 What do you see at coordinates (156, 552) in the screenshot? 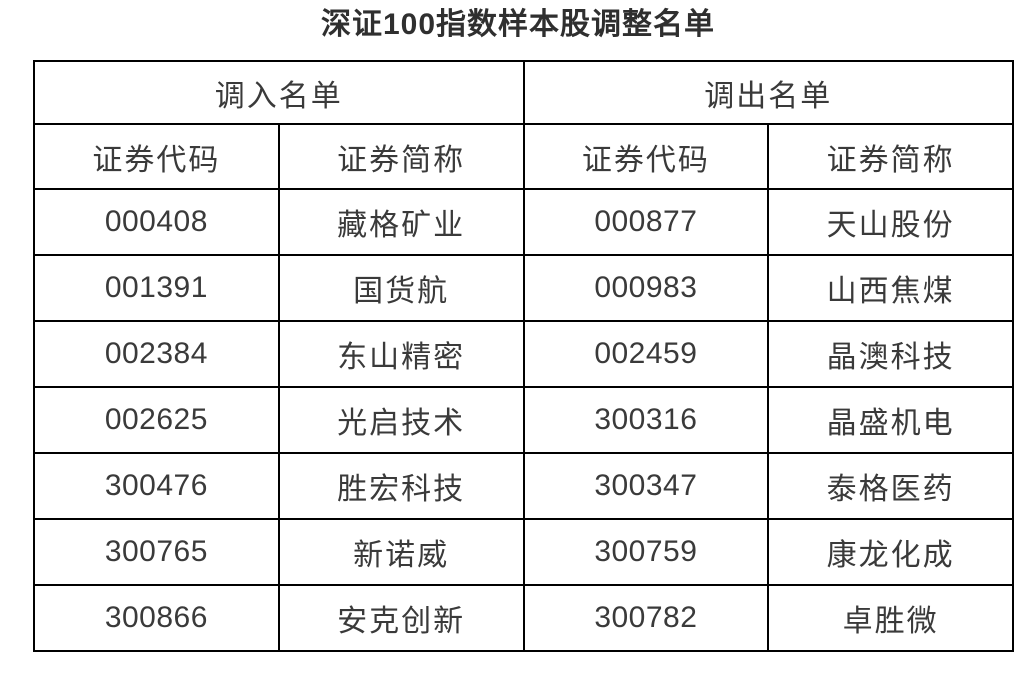
I see `in-code-cell: 300765` at bounding box center [156, 552].